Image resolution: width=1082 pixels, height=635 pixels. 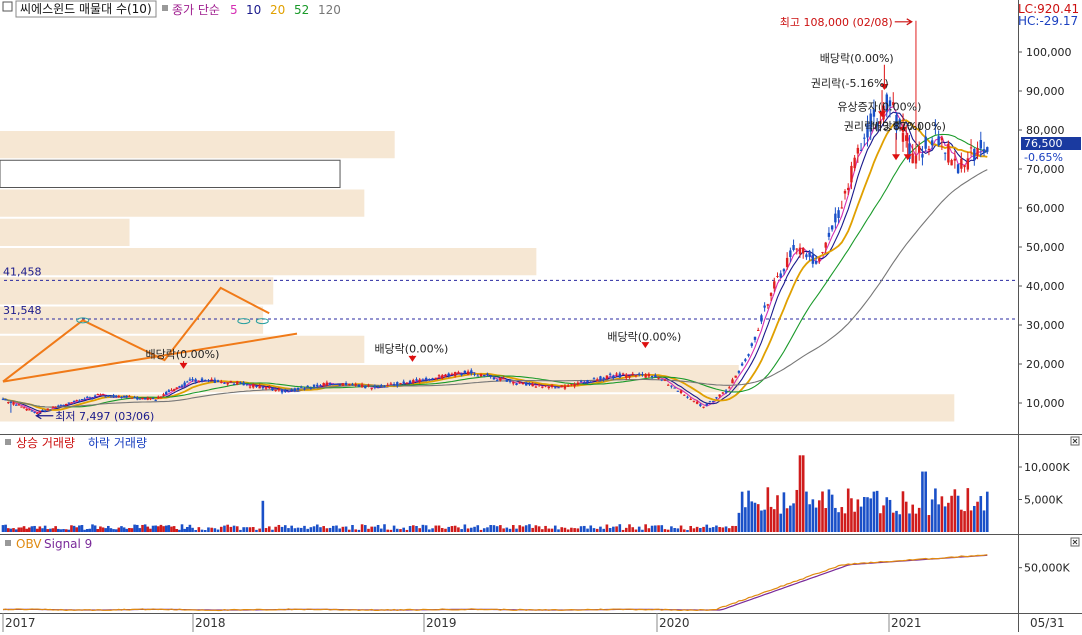 What do you see at coordinates (369, 379) in the screenshot?
I see `volume-profile-bar` at bounding box center [369, 379].